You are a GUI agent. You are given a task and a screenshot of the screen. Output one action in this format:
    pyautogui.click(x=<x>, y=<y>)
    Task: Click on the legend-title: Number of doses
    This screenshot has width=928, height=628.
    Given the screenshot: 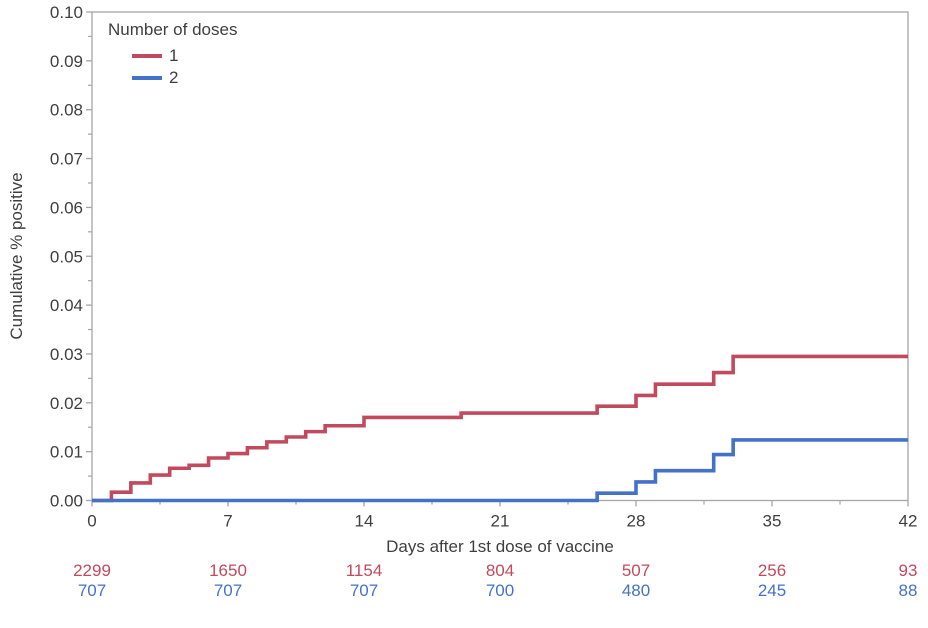 What is the action you would take?
    pyautogui.click(x=173, y=29)
    